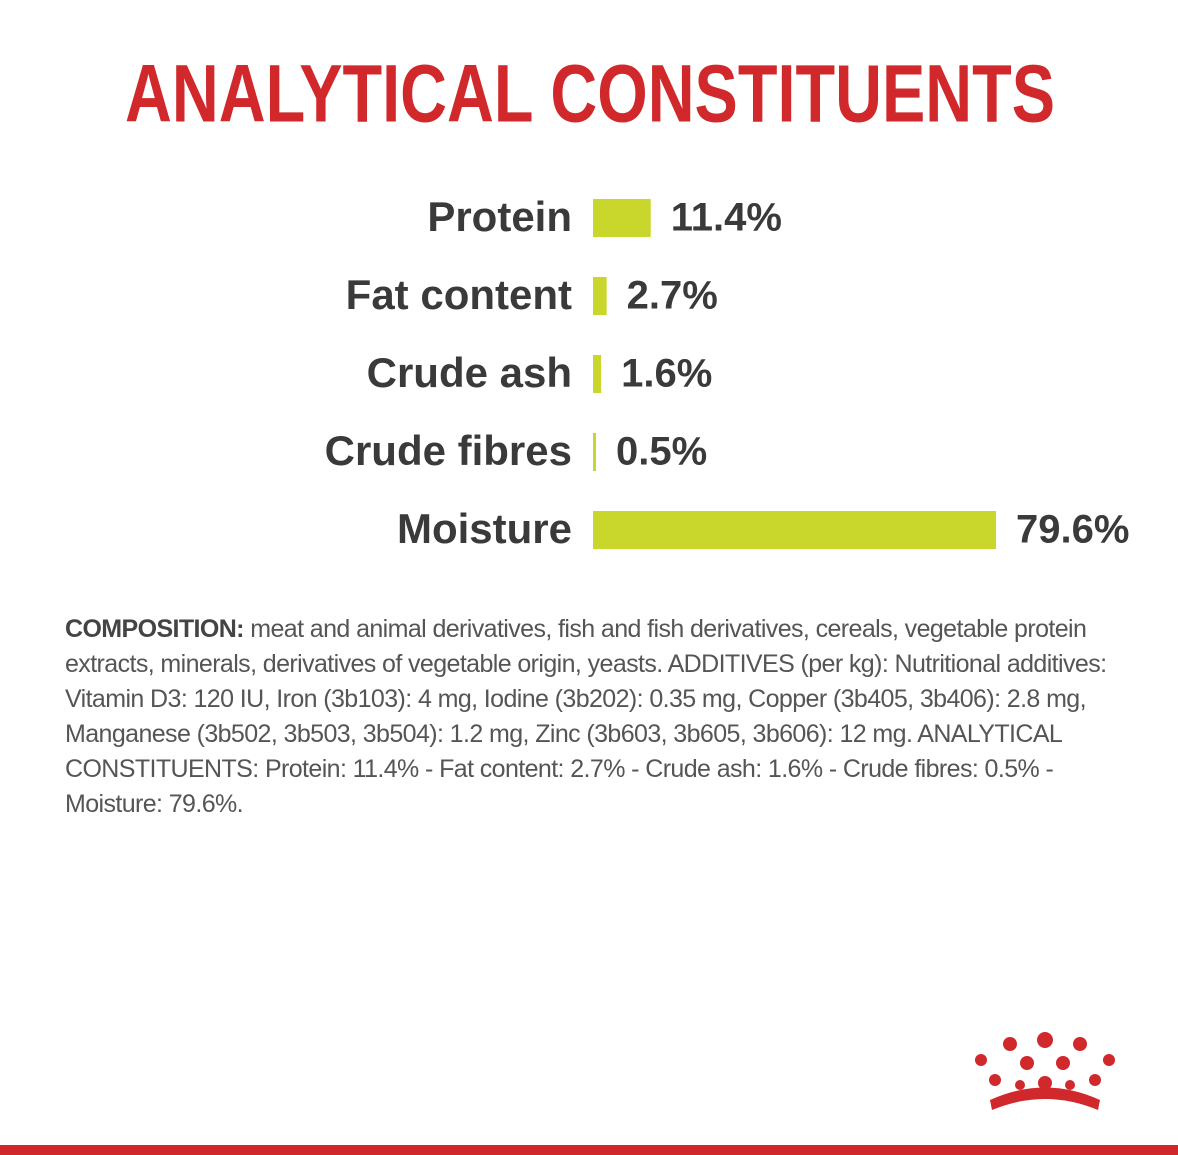  I want to click on category-label: Crude ash, so click(469, 372).